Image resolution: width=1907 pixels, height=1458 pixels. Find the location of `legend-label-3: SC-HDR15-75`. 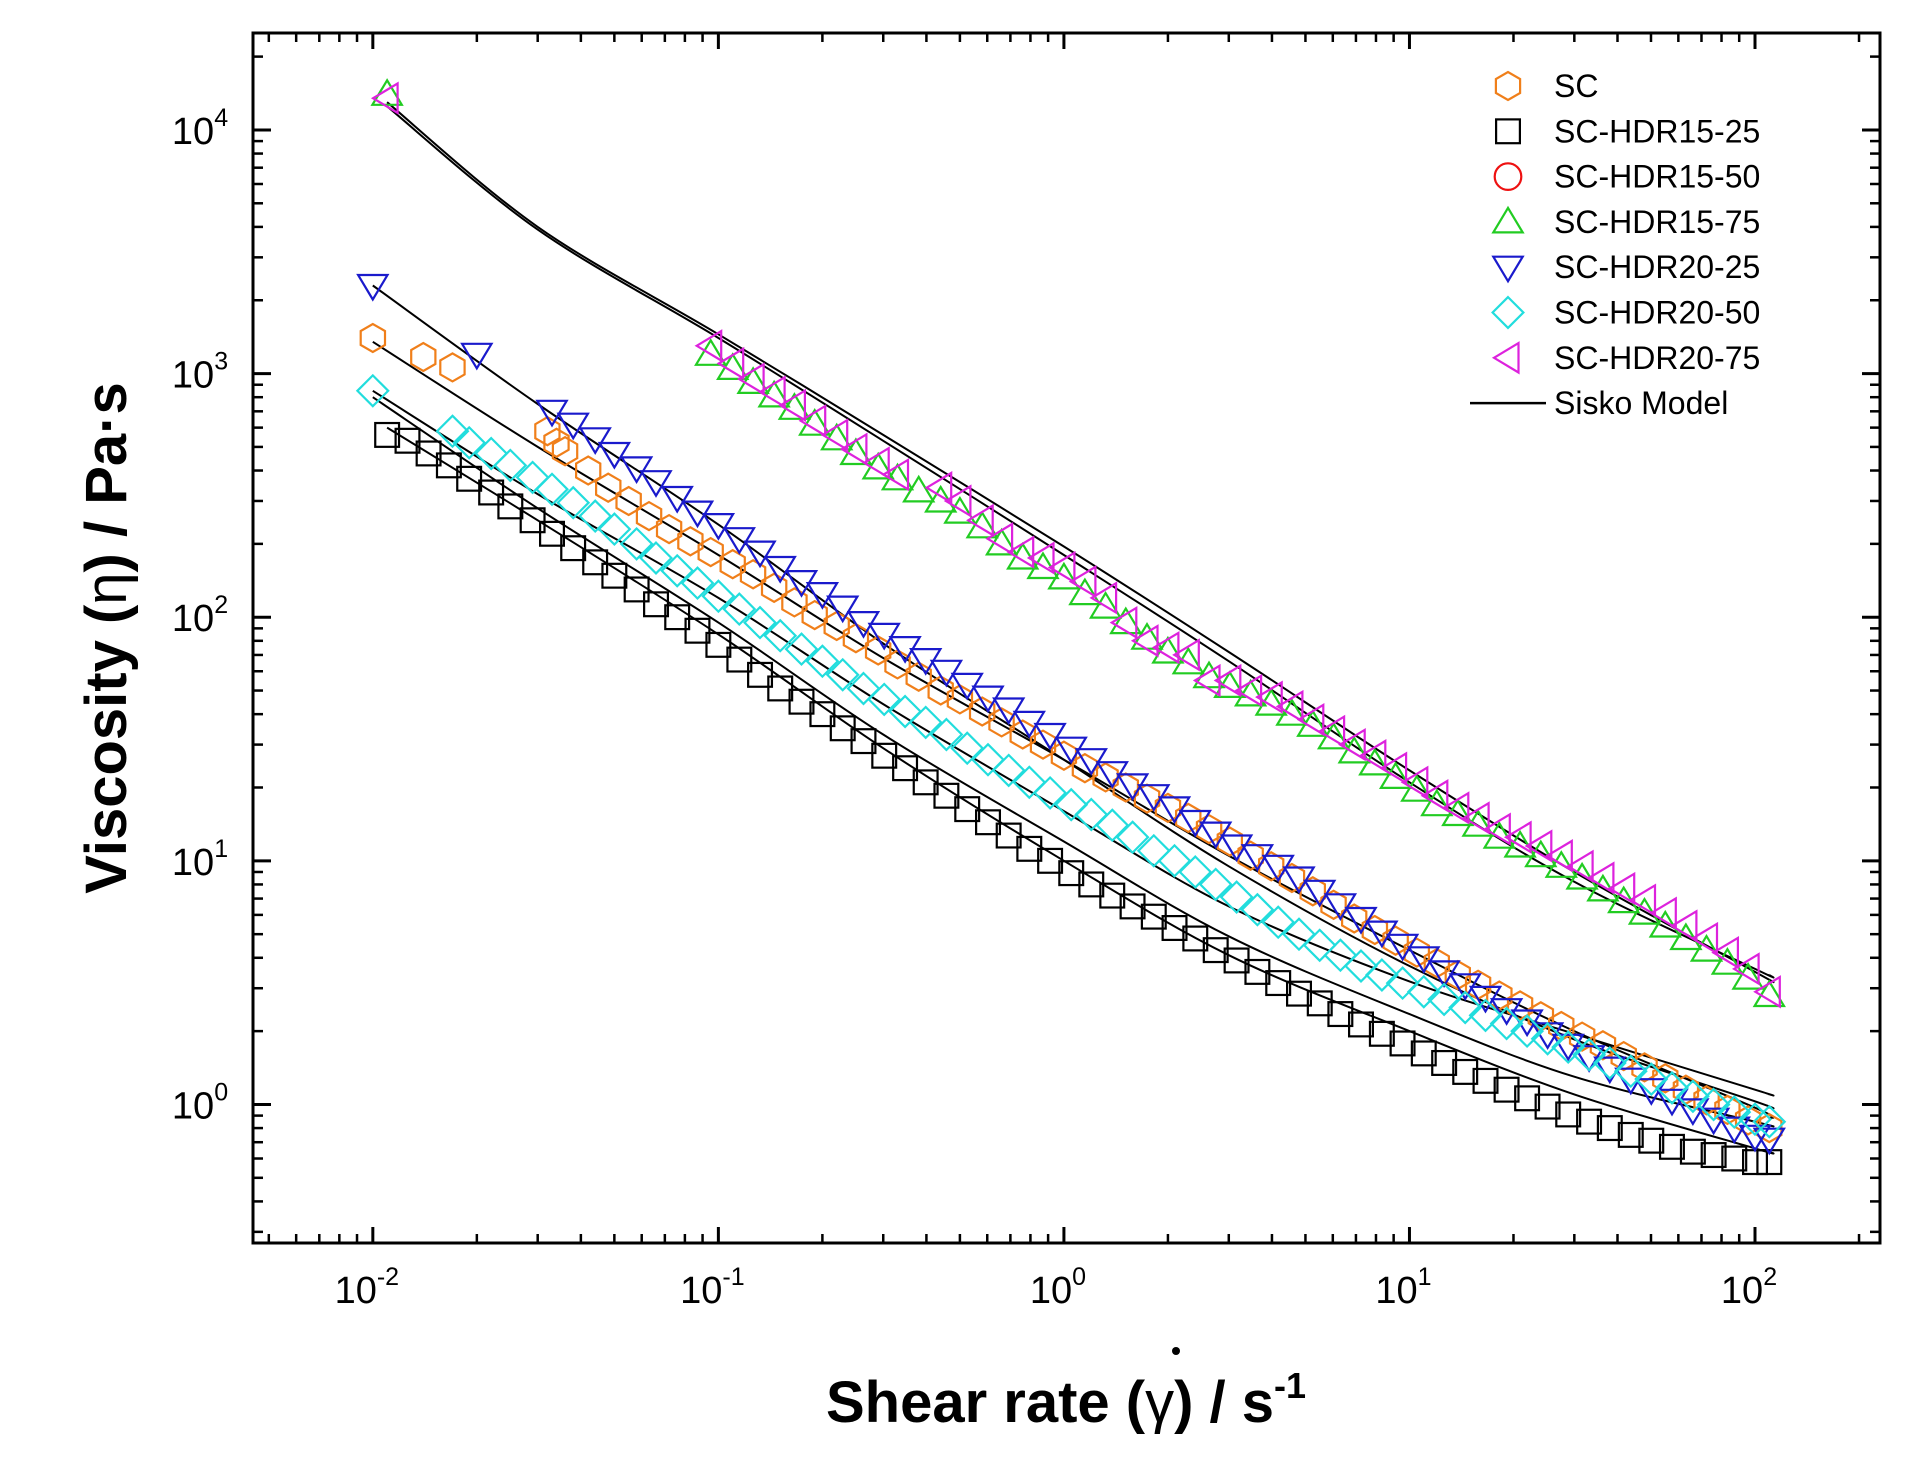

legend-label-3: SC-HDR15-75 is located at coordinates (1657, 222).